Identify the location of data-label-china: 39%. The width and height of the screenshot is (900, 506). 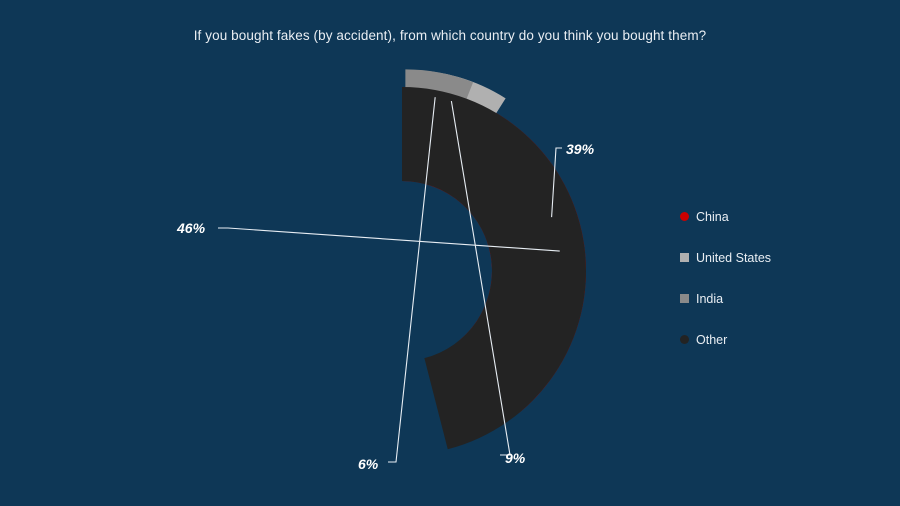
(580, 149).